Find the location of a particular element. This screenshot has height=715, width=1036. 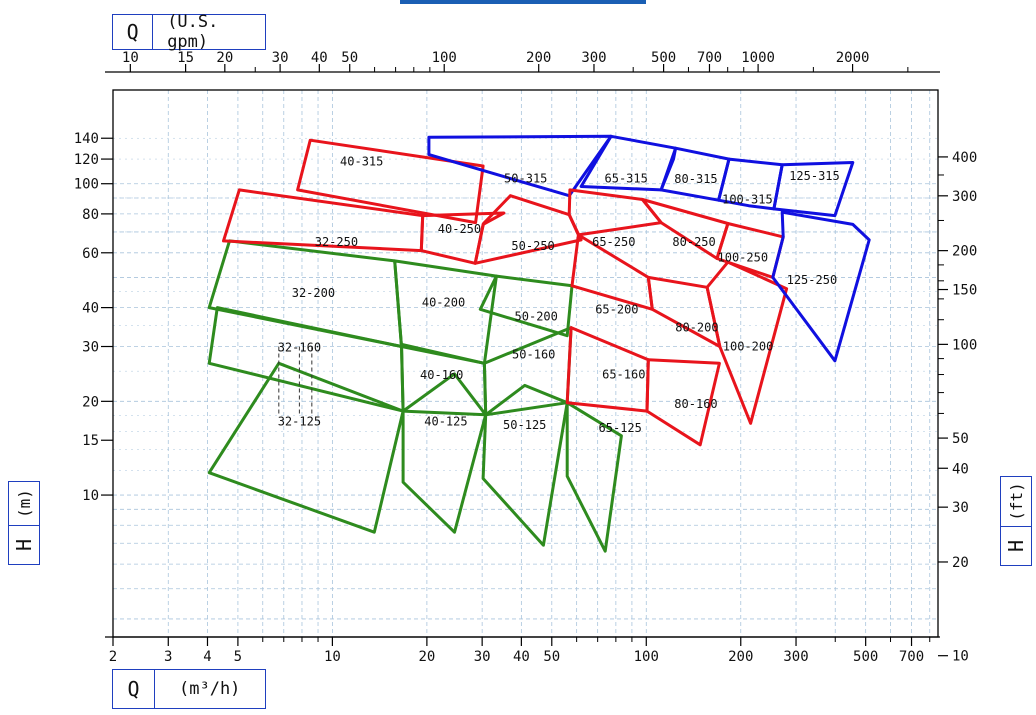

bottom-tick-label: 500 is located at coordinates (865, 657).